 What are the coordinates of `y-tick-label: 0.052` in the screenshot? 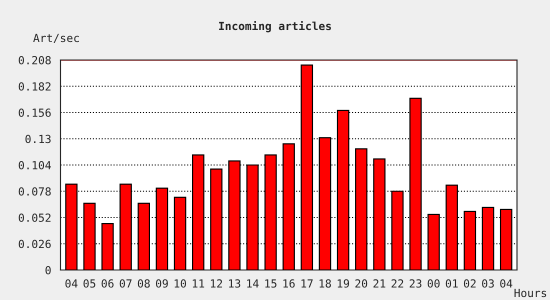 It's located at (34, 218).